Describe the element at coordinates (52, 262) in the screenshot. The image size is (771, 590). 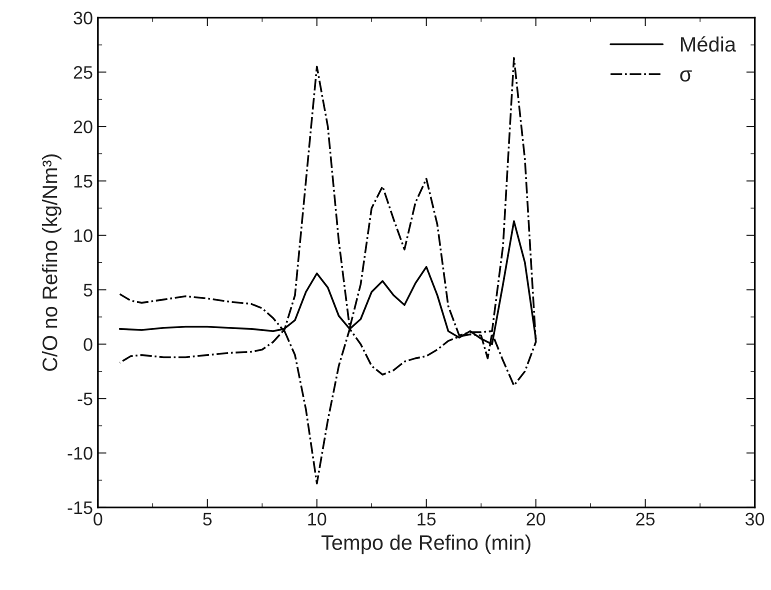
I see `y-axis-title: C/O no Refino (kg/Nm³)` at that location.